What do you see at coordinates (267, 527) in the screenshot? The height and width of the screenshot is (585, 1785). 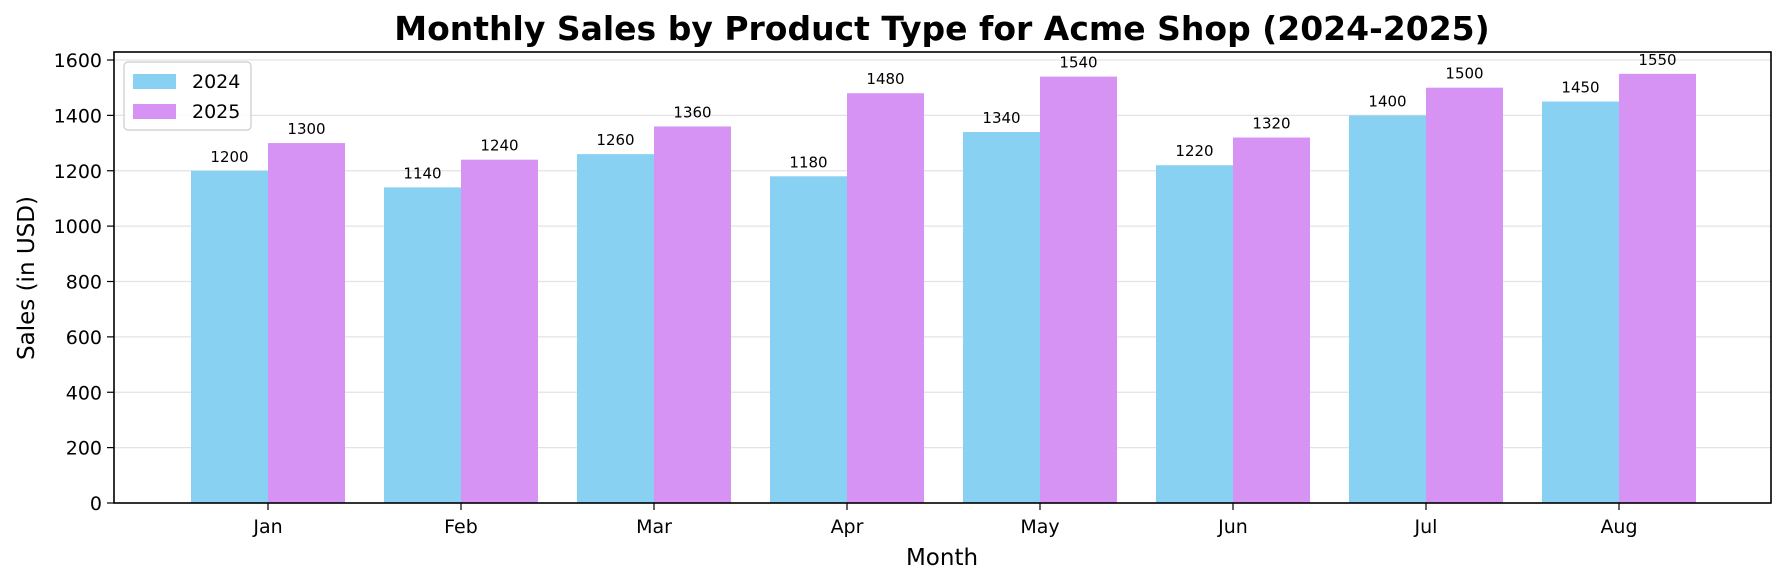 I see `x-tick-label: Jan` at bounding box center [267, 527].